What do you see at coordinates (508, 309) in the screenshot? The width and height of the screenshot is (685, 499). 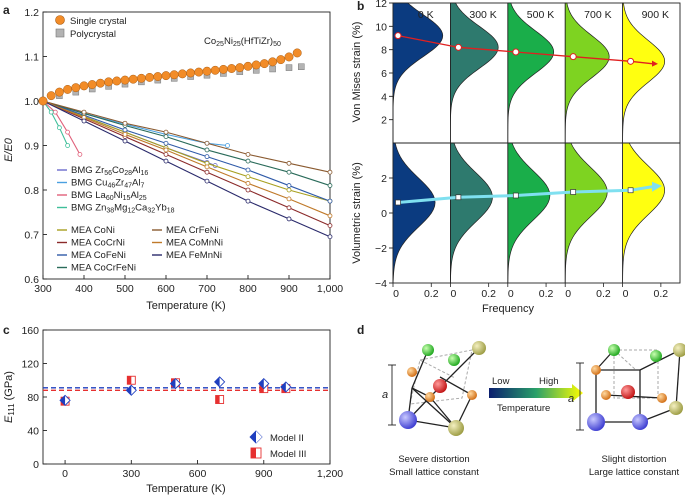 I see `panel-b-xlabel: Frequency` at bounding box center [508, 309].